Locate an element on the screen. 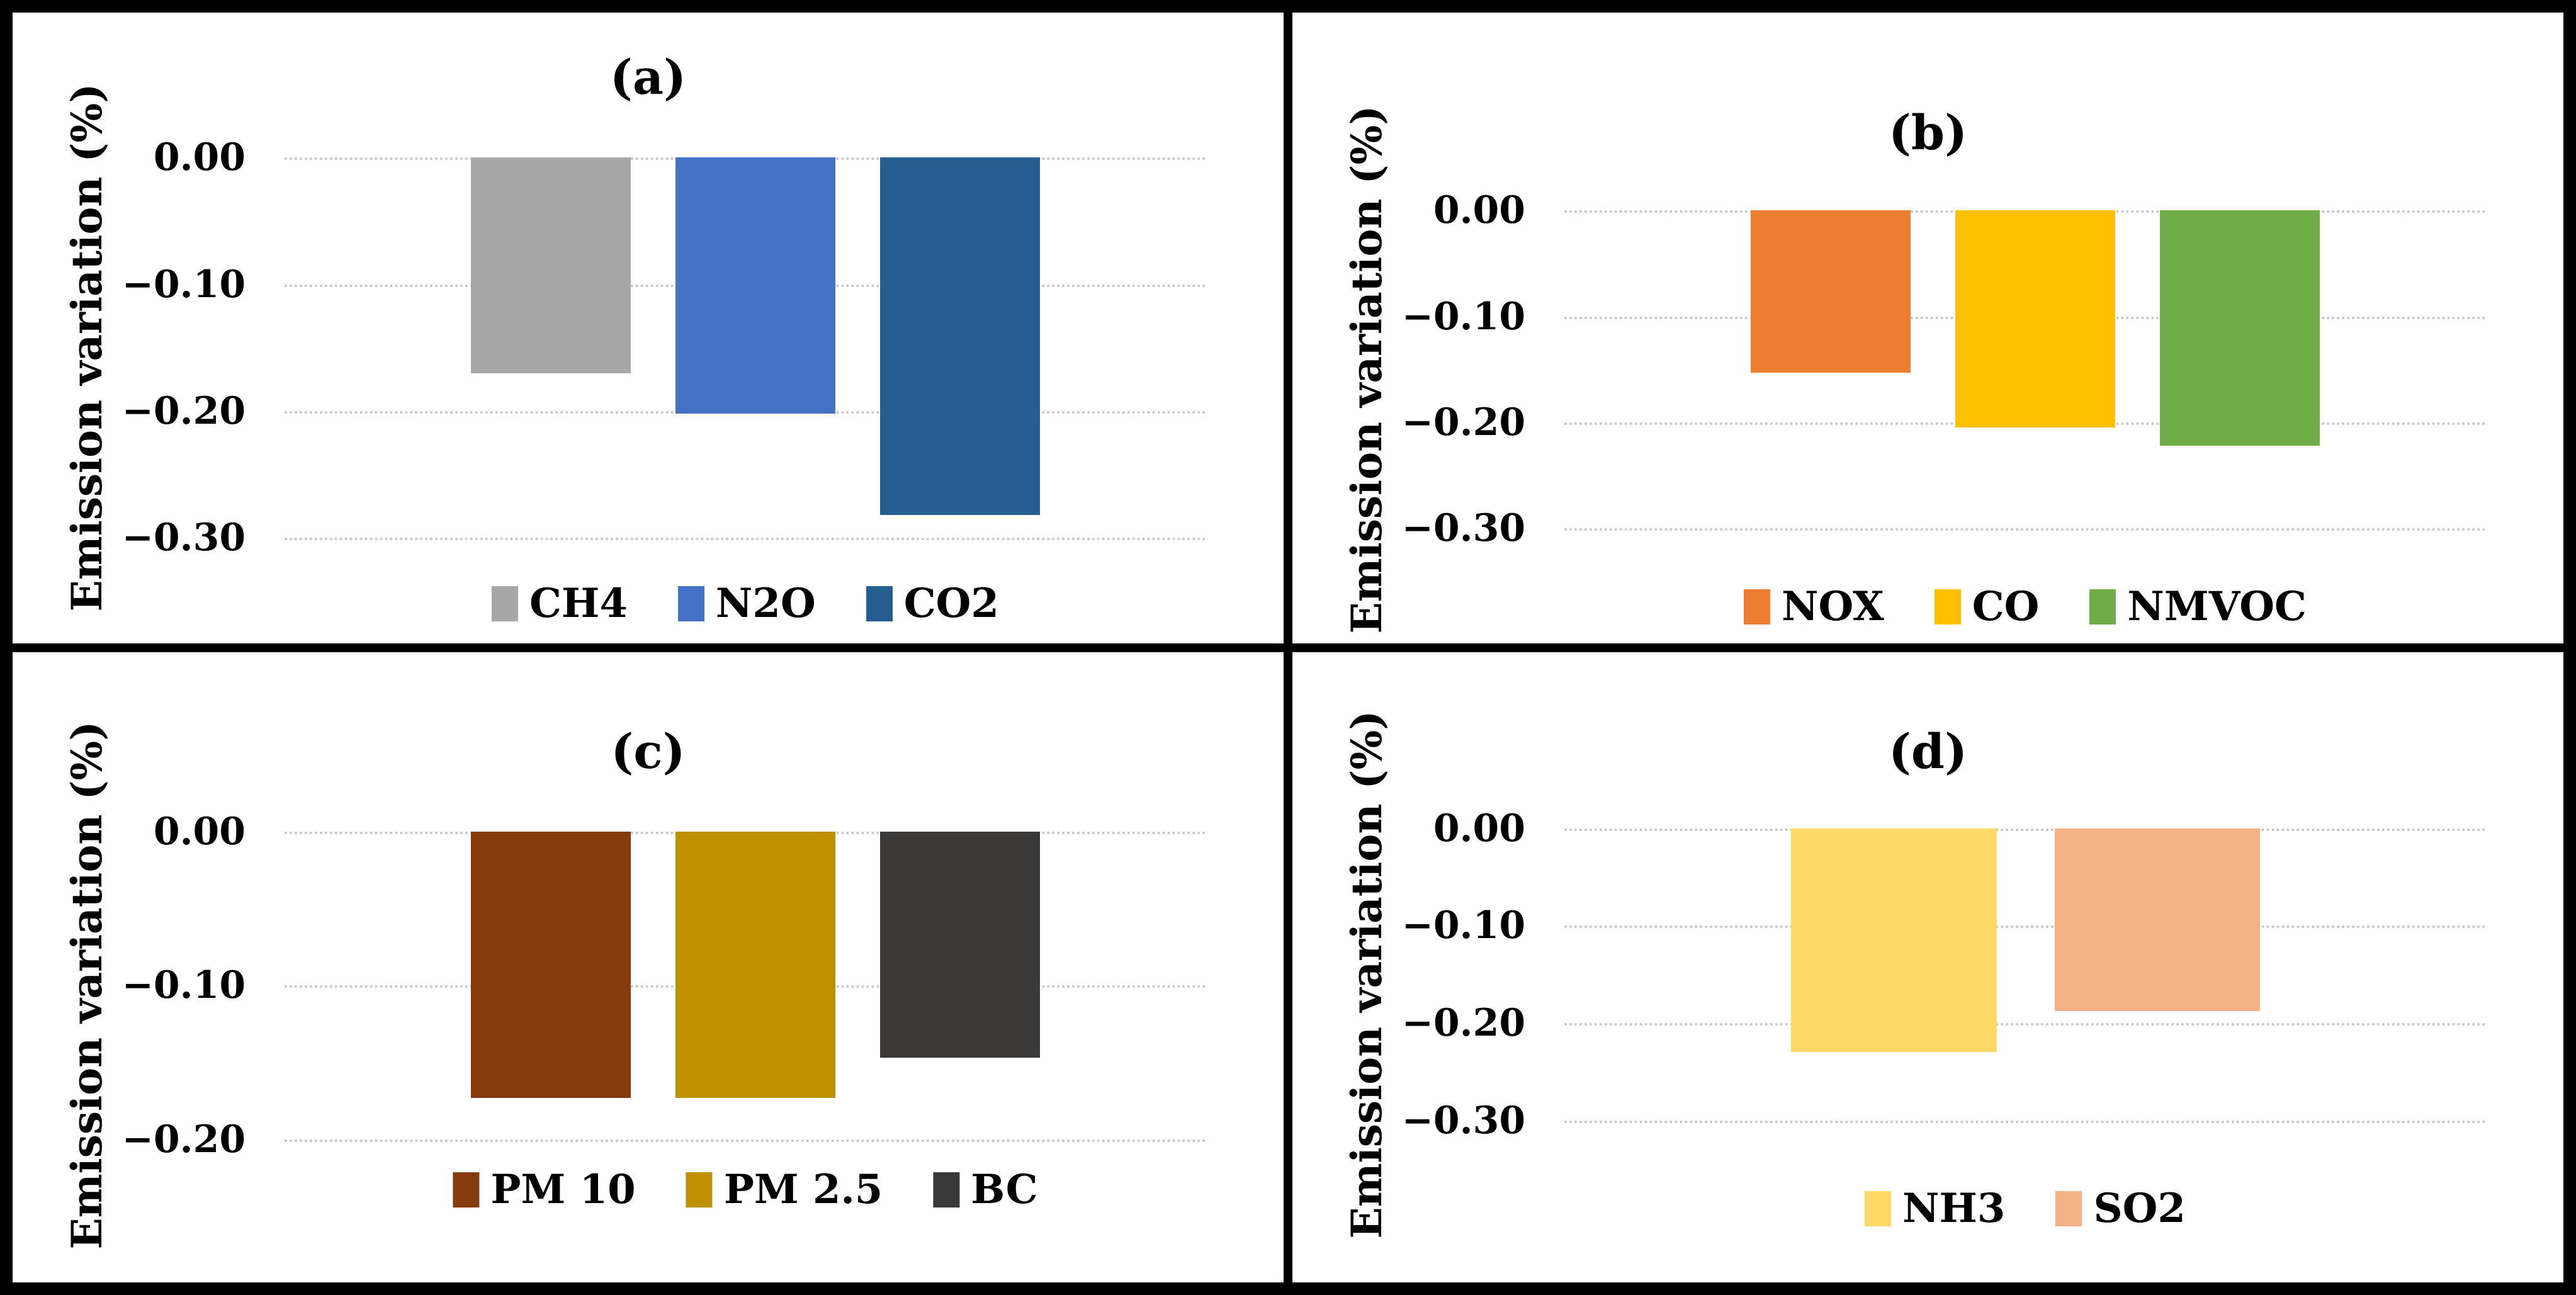 The image size is (2576, 1295). legend: NOX CO NMVOC is located at coordinates (2025, 607).